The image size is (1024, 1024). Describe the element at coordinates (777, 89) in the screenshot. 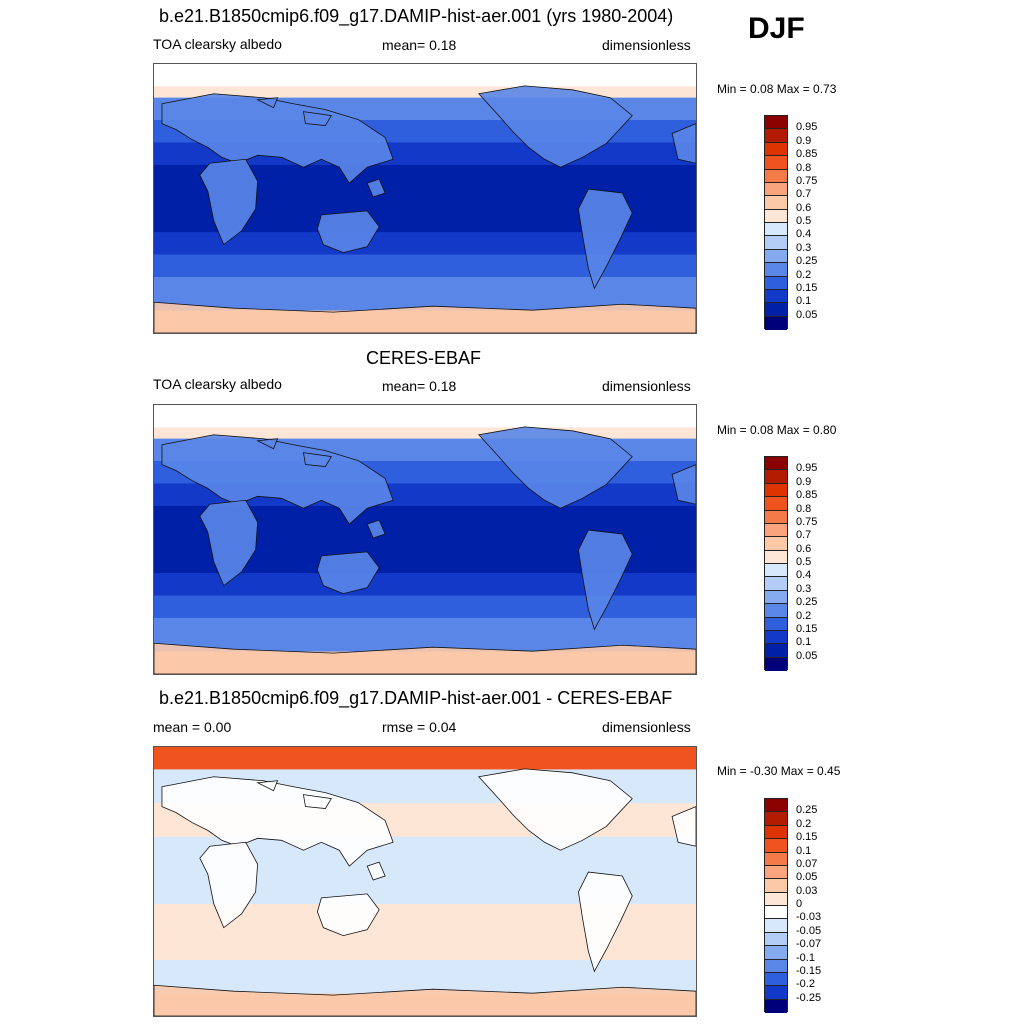

I see `minmax-label: Min = 0.08 Max = 0.73` at that location.